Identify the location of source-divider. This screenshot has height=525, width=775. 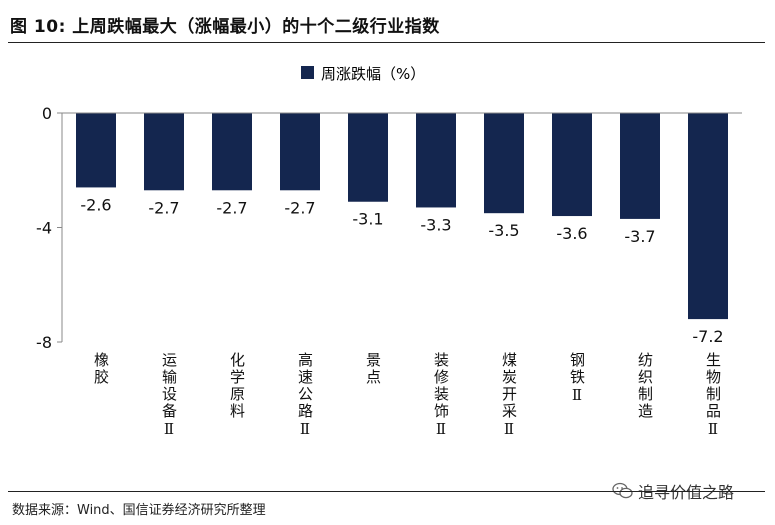
(386, 491).